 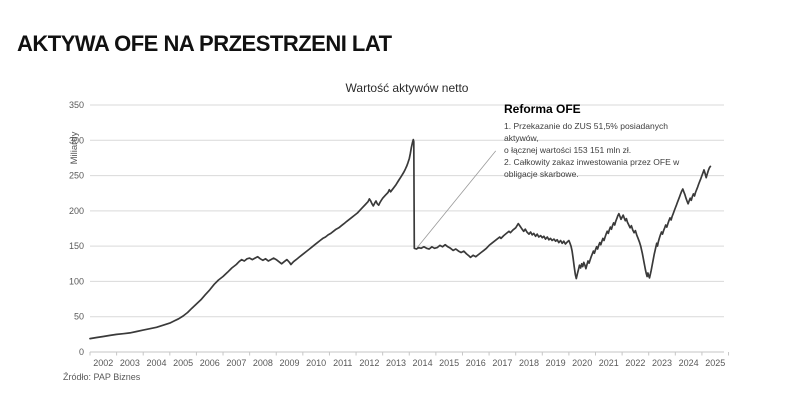 I want to click on y-tick-label: 200, so click(x=76, y=211).